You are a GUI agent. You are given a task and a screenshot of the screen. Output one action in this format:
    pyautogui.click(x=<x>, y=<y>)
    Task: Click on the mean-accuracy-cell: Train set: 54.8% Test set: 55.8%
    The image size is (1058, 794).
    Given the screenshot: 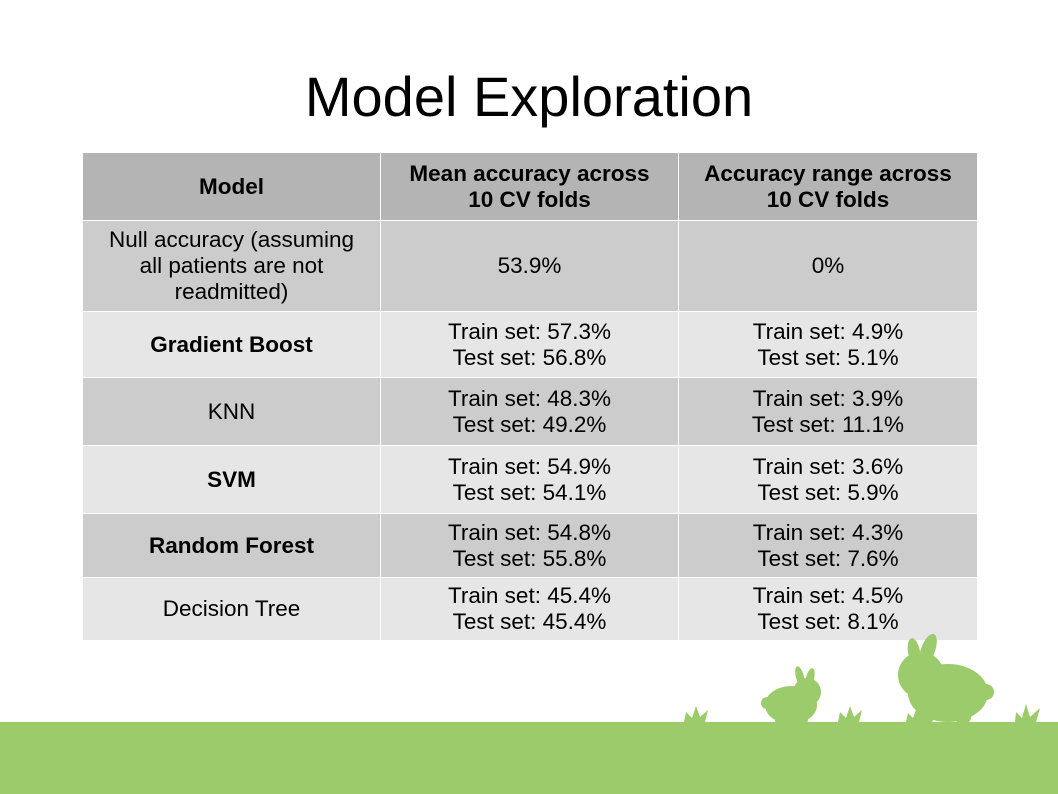 What is the action you would take?
    pyautogui.click(x=529, y=545)
    